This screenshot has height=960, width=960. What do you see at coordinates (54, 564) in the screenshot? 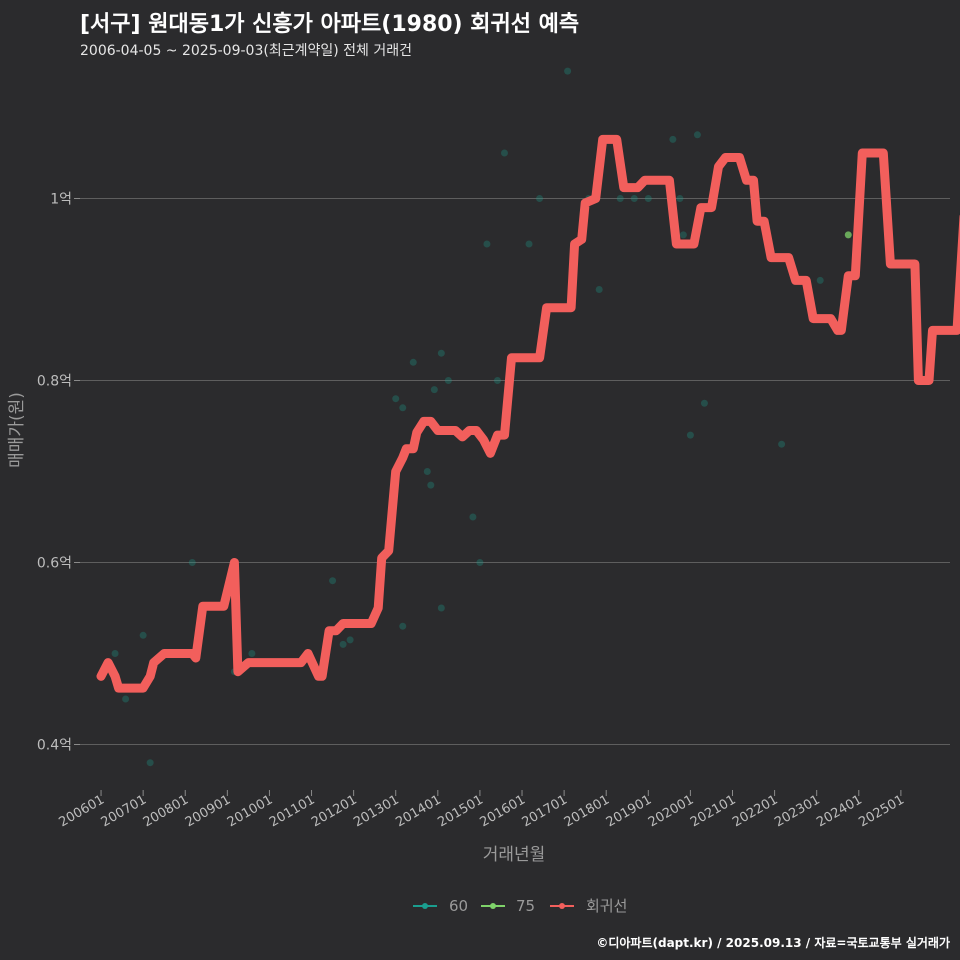
I see `y-tick-label: 0.6억` at bounding box center [54, 564].